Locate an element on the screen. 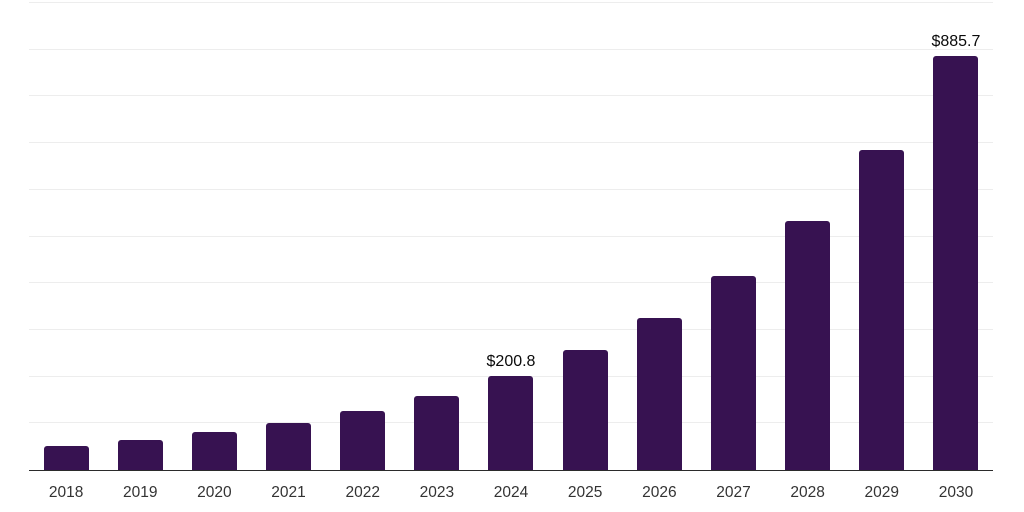  bar-slot-2029 is located at coordinates (882, 236).